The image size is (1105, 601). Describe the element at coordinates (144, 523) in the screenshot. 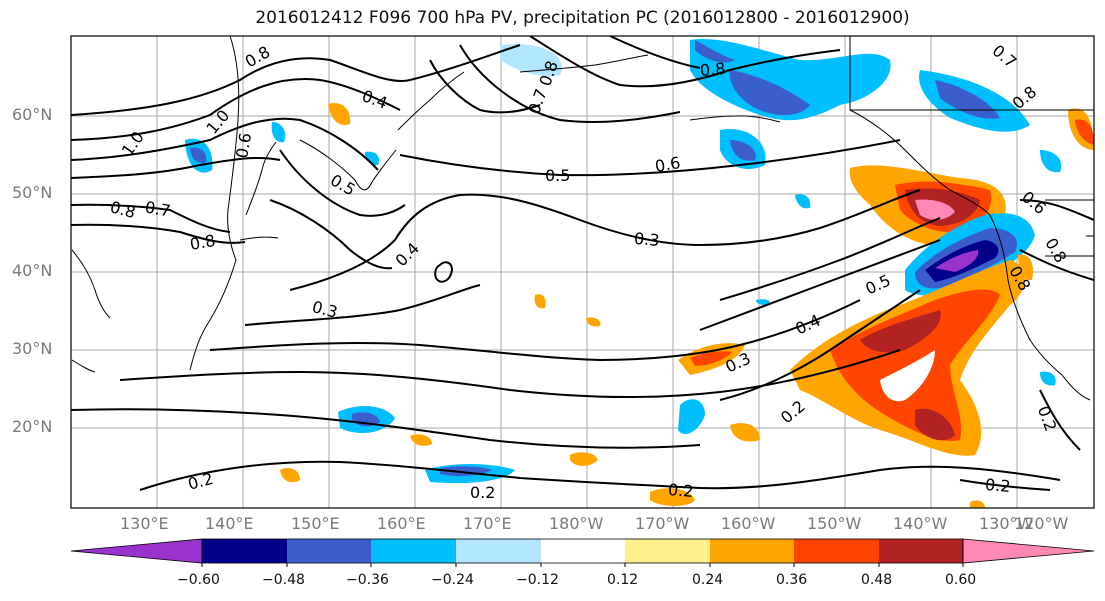

I see `lon-label: 130°E` at that location.